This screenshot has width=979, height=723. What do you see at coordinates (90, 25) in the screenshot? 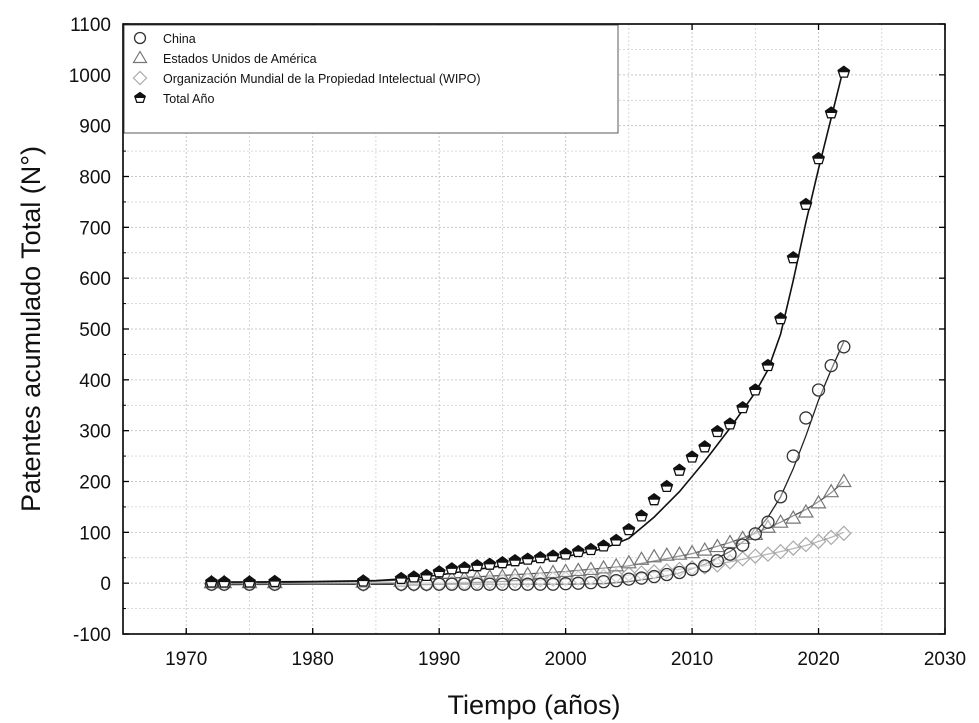
I see `y-tick-label: 1100` at bounding box center [90, 25].